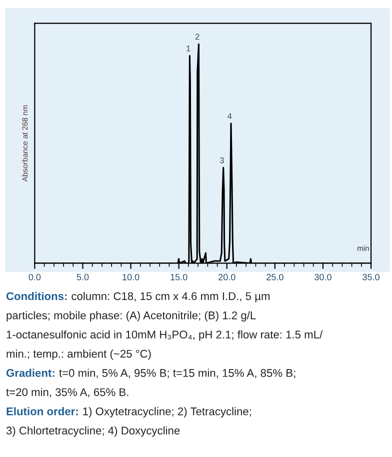 The height and width of the screenshot is (457, 392). What do you see at coordinates (227, 277) in the screenshot?
I see `x-tick-label: 20.0` at bounding box center [227, 277].